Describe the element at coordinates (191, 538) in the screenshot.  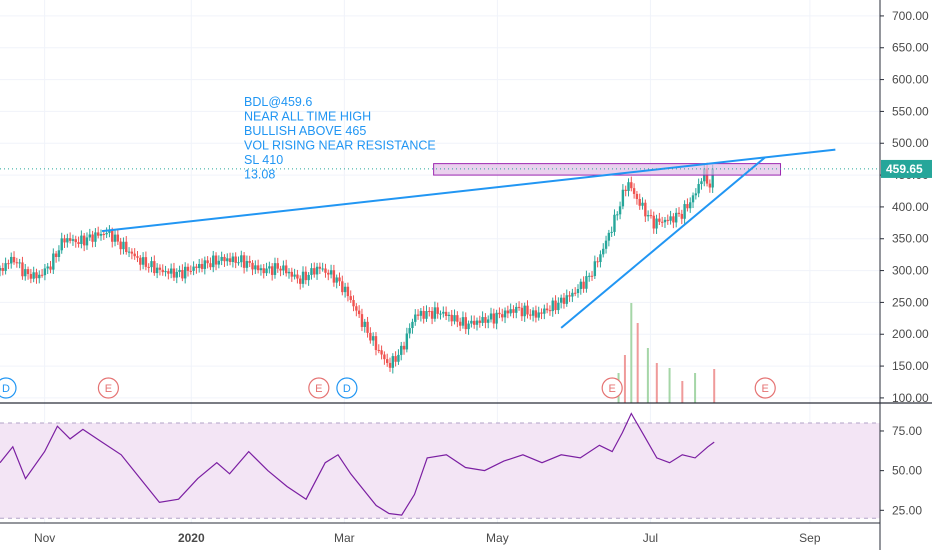
I see `time-axis-label: 2020` at that location.